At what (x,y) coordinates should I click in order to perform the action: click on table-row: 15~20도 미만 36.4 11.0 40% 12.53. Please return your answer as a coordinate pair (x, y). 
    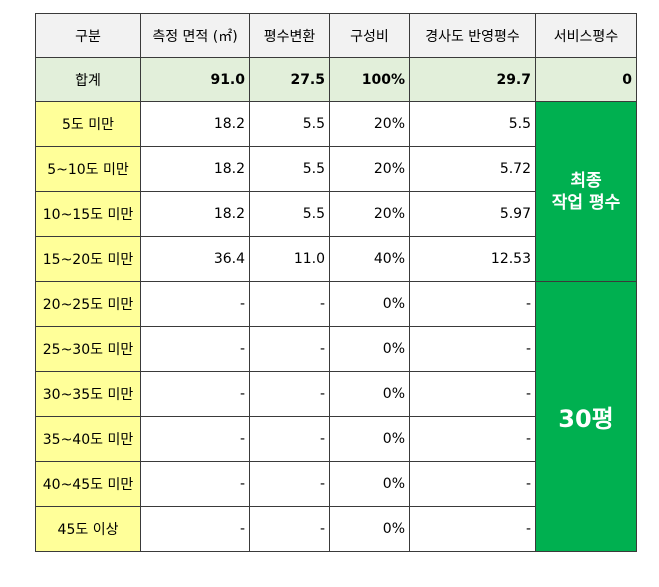
    Looking at the image, I should click on (336, 259).